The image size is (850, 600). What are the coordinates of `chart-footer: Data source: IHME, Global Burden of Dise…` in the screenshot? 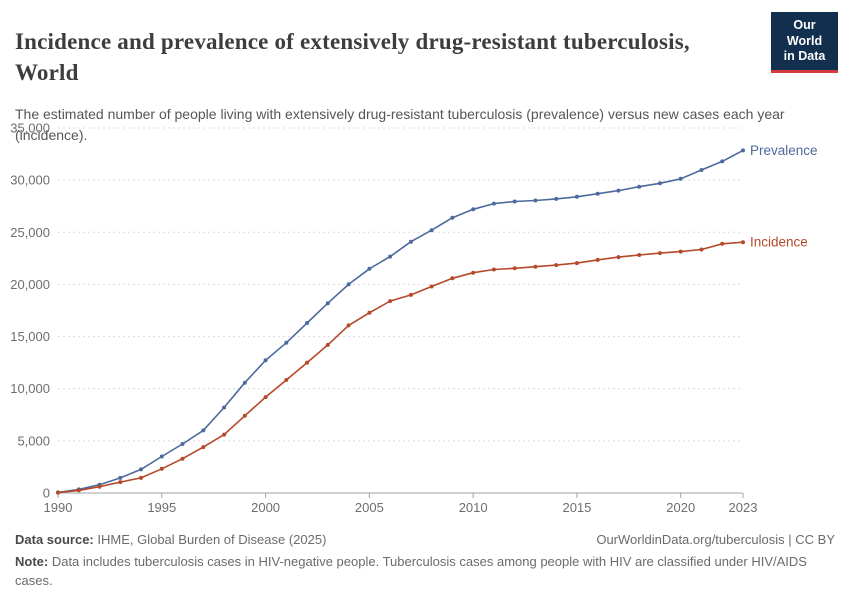 It's located at (425, 561).